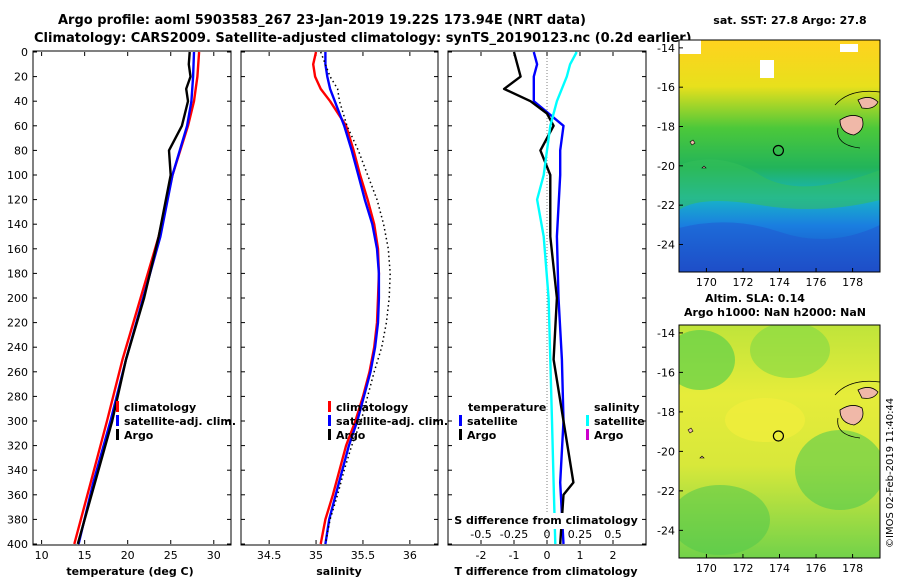  I want to click on sla-map-subtitle: Argo h1000: NaN h2000: NaN, so click(775, 312).